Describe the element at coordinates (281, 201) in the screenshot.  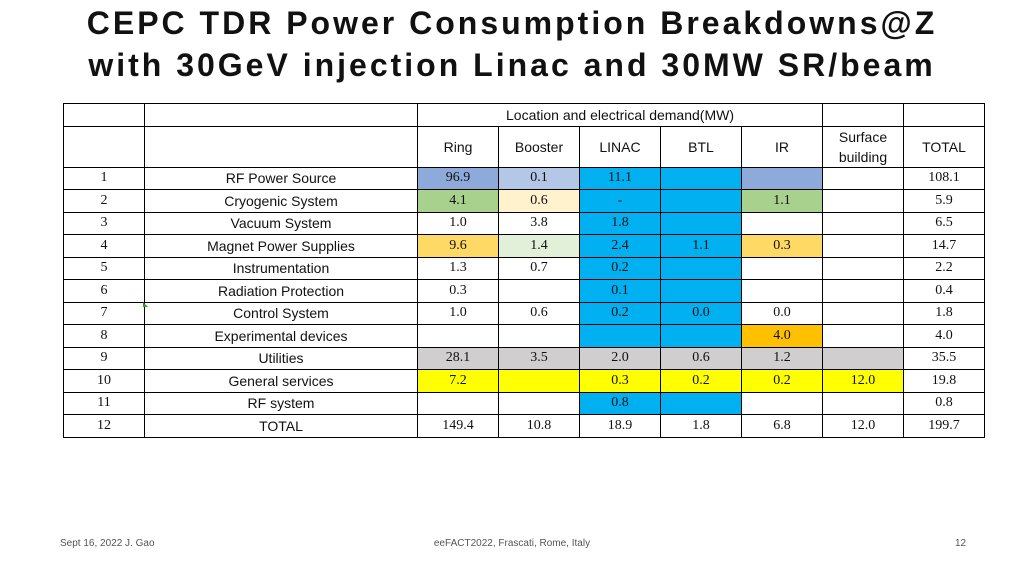
I see `row-label: Cryogenic System` at that location.